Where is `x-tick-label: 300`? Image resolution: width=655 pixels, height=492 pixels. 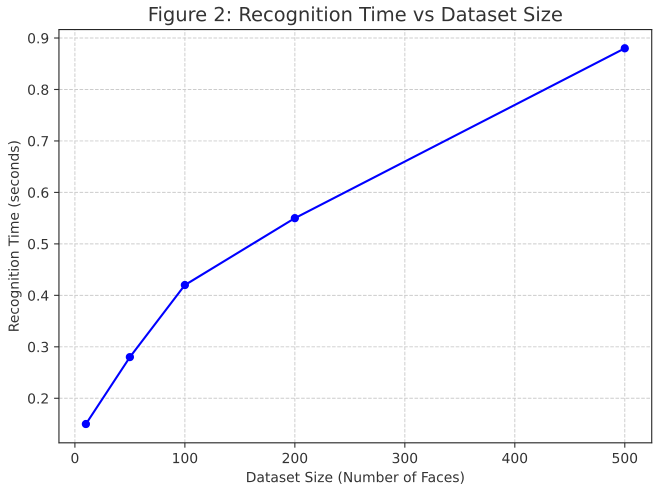
x-tick-label: 300 is located at coordinates (405, 458).